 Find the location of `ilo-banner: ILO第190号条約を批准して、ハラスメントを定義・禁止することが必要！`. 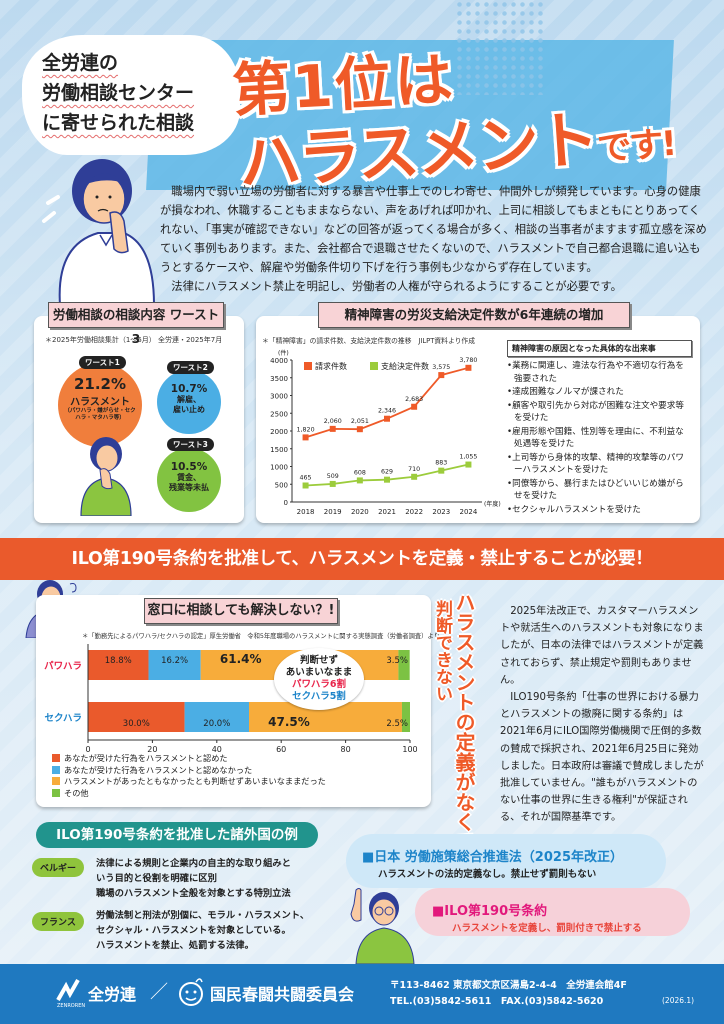

ilo-banner: ILO第190号条約を批准して、ハラスメントを定義・禁止することが必要！ is located at coordinates (362, 559).